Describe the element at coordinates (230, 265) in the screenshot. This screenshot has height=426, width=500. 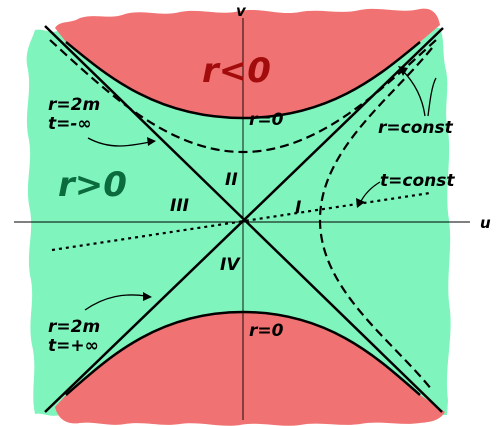
I see `region-IV-label: IV` at that location.